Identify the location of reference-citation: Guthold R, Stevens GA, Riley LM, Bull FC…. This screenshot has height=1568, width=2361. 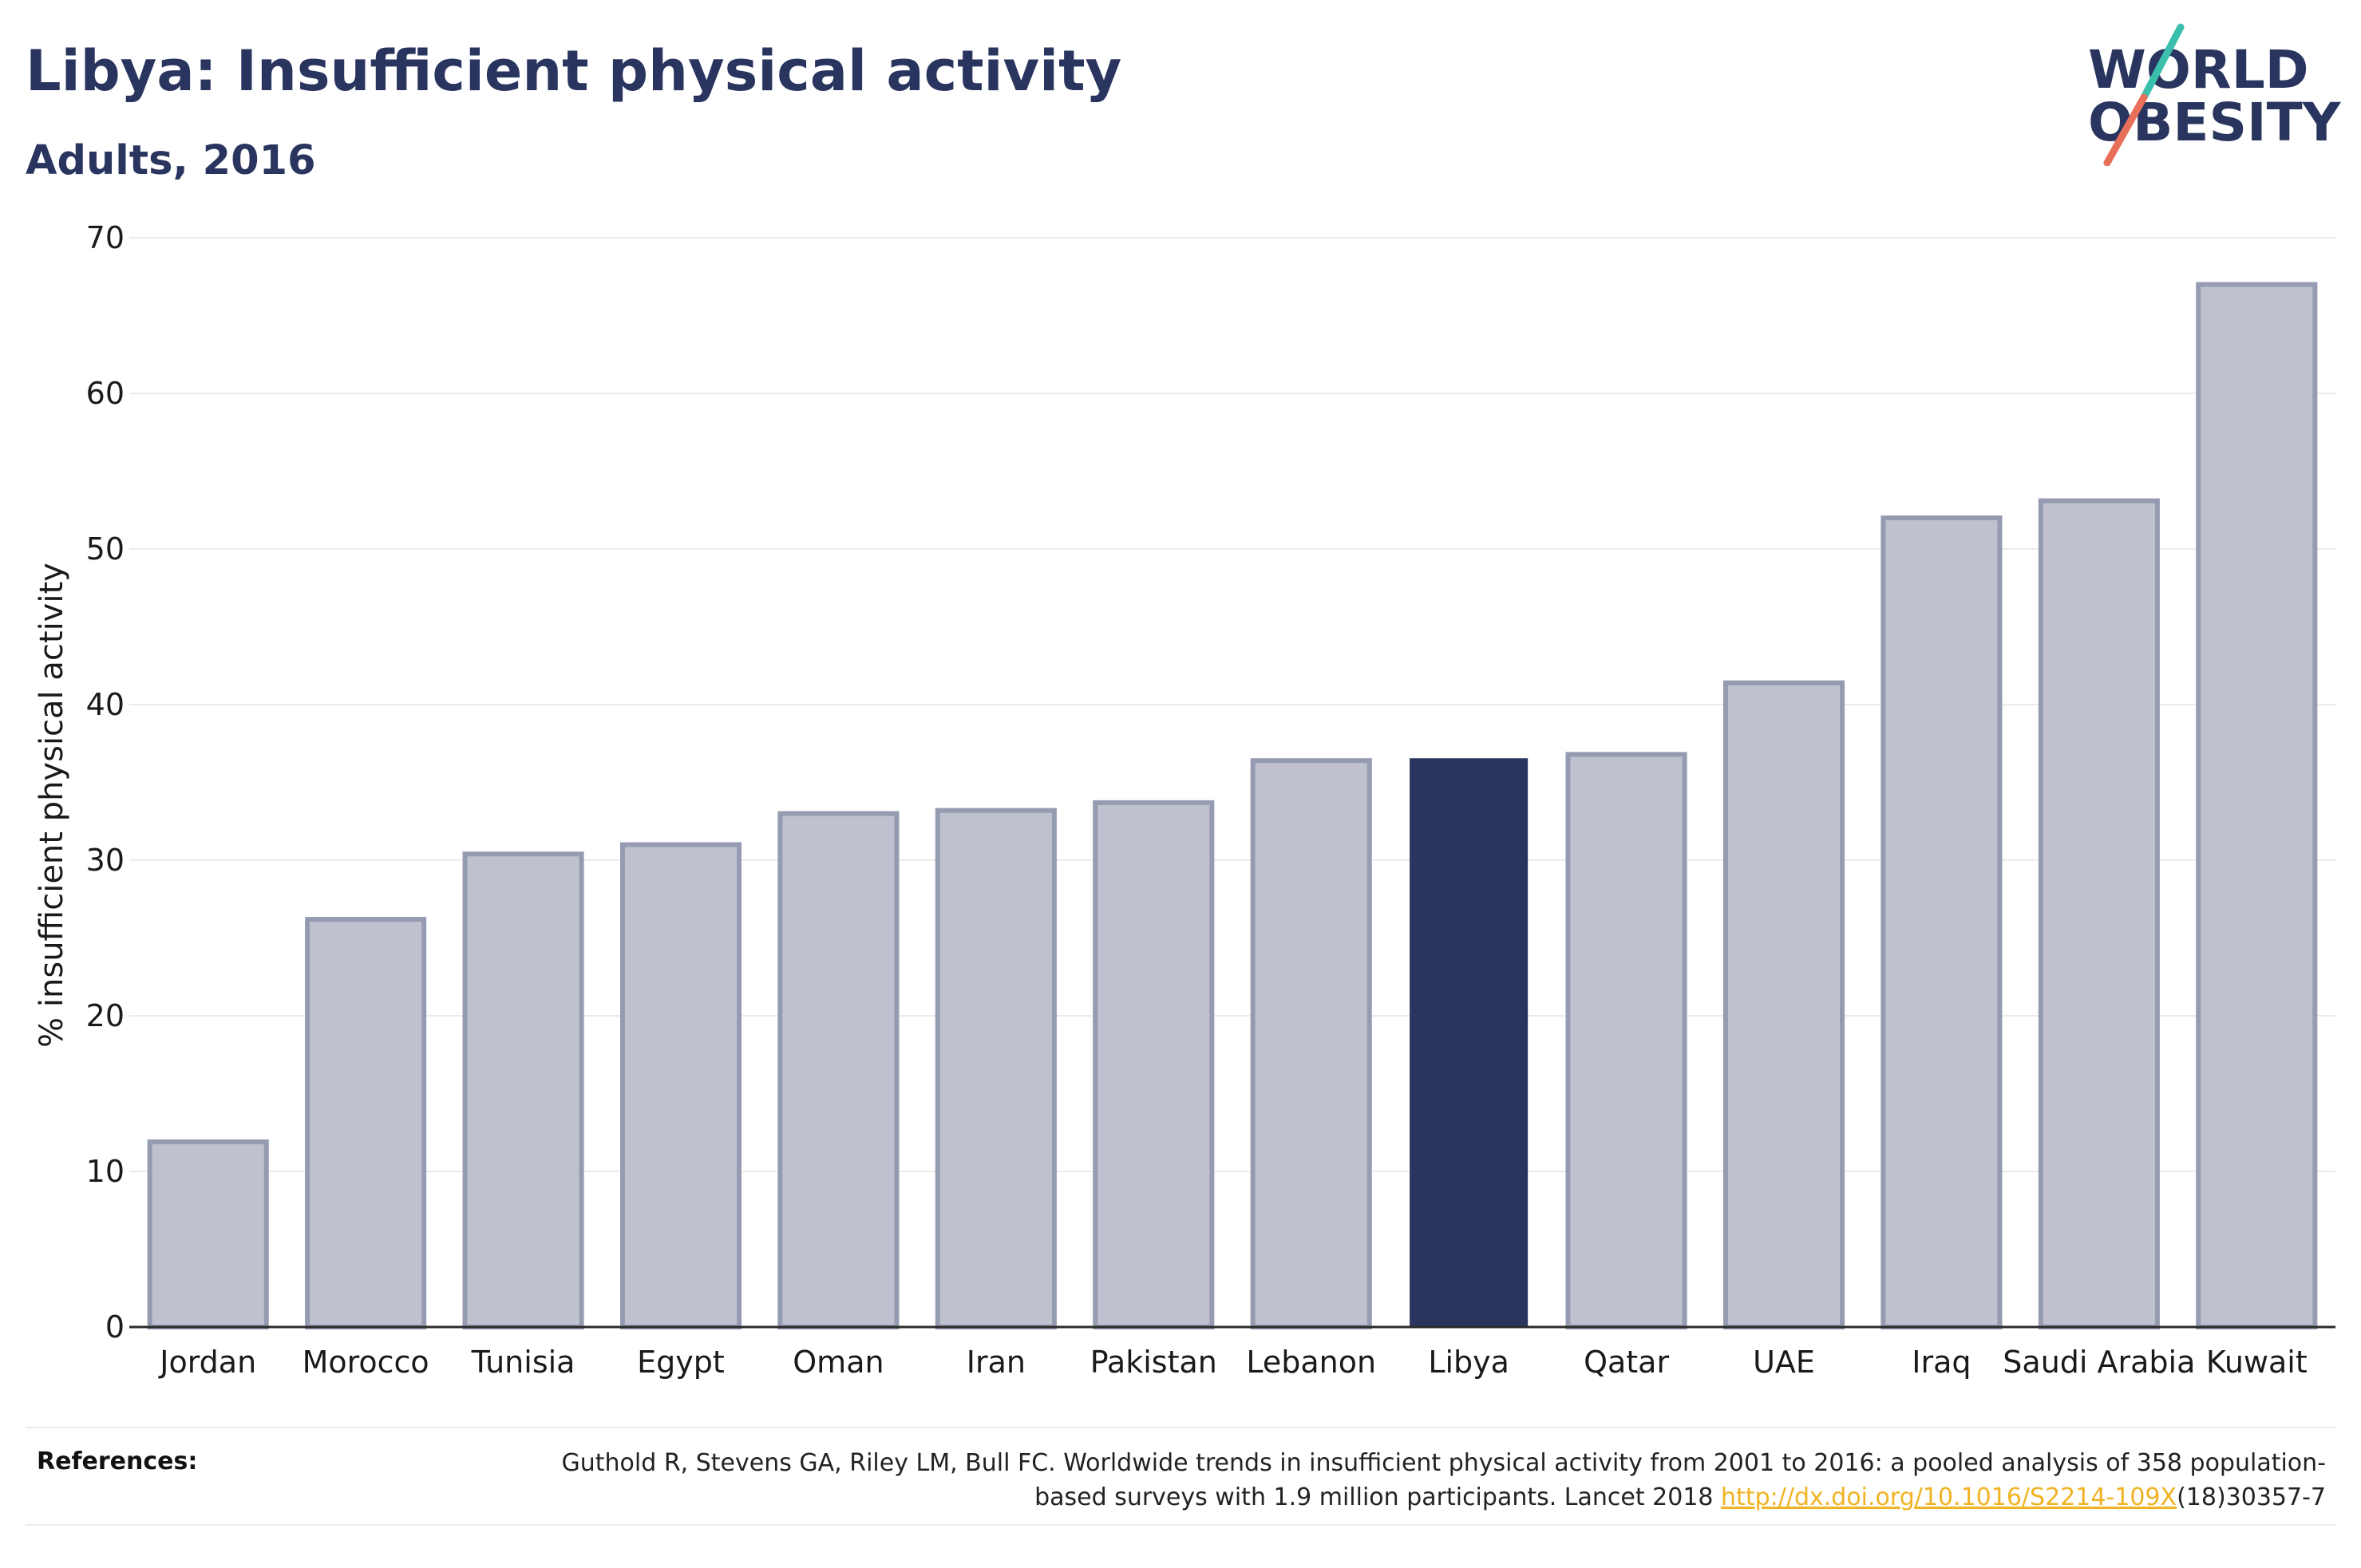
(1443, 1480).